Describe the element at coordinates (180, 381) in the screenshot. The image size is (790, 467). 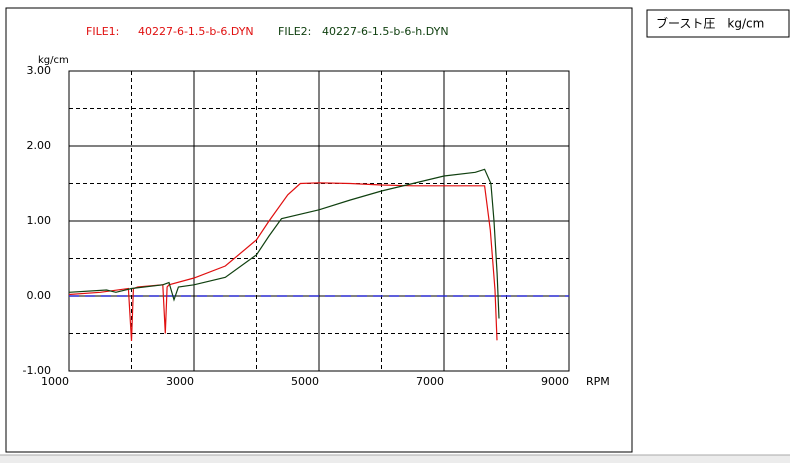
I see `x-tick-label: 3000` at that location.